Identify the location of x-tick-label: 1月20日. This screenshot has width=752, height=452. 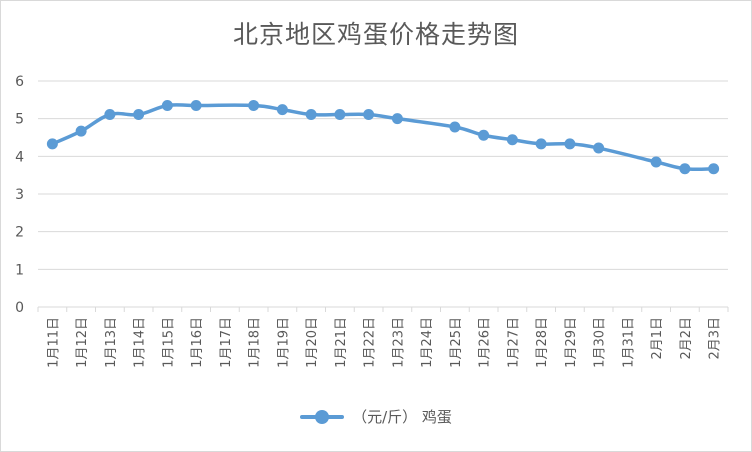
(312, 342).